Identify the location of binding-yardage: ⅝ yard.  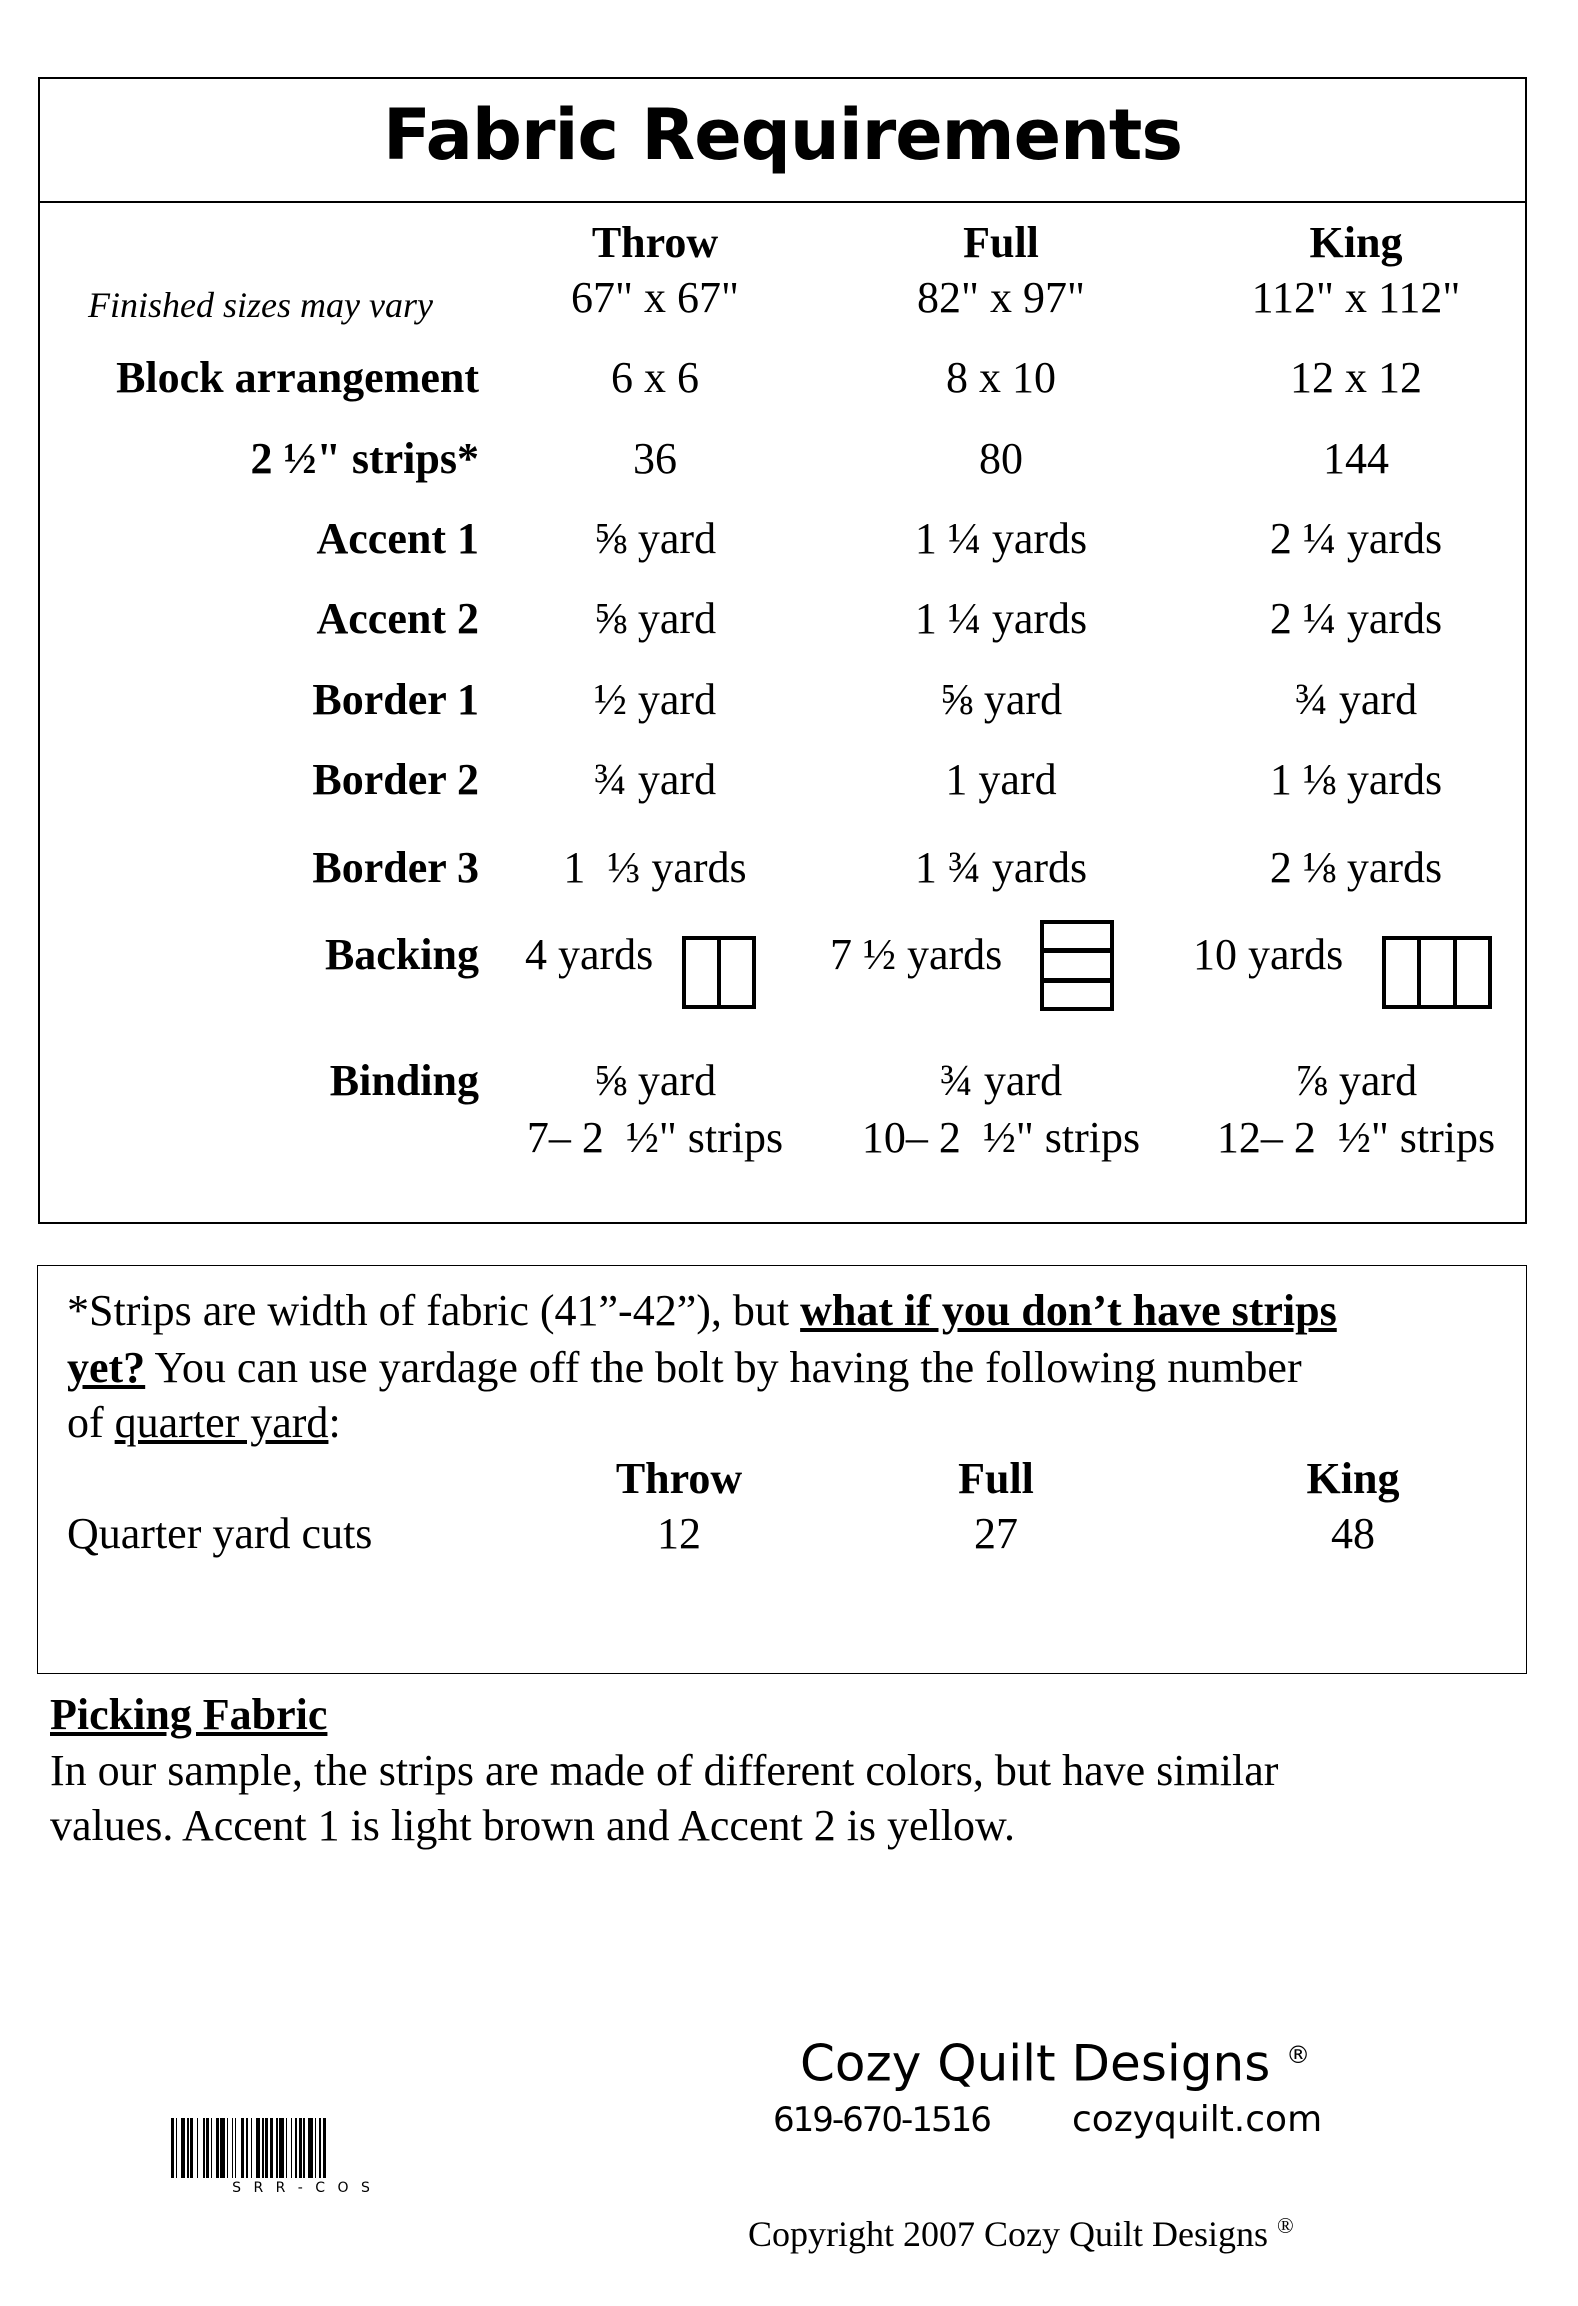
(655, 1080).